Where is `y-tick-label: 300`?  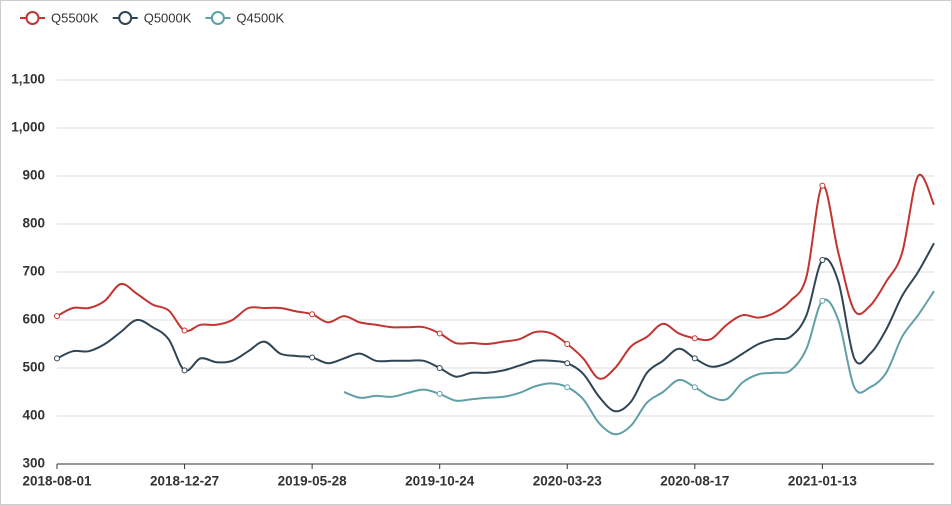 y-tick-label: 300 is located at coordinates (33, 463).